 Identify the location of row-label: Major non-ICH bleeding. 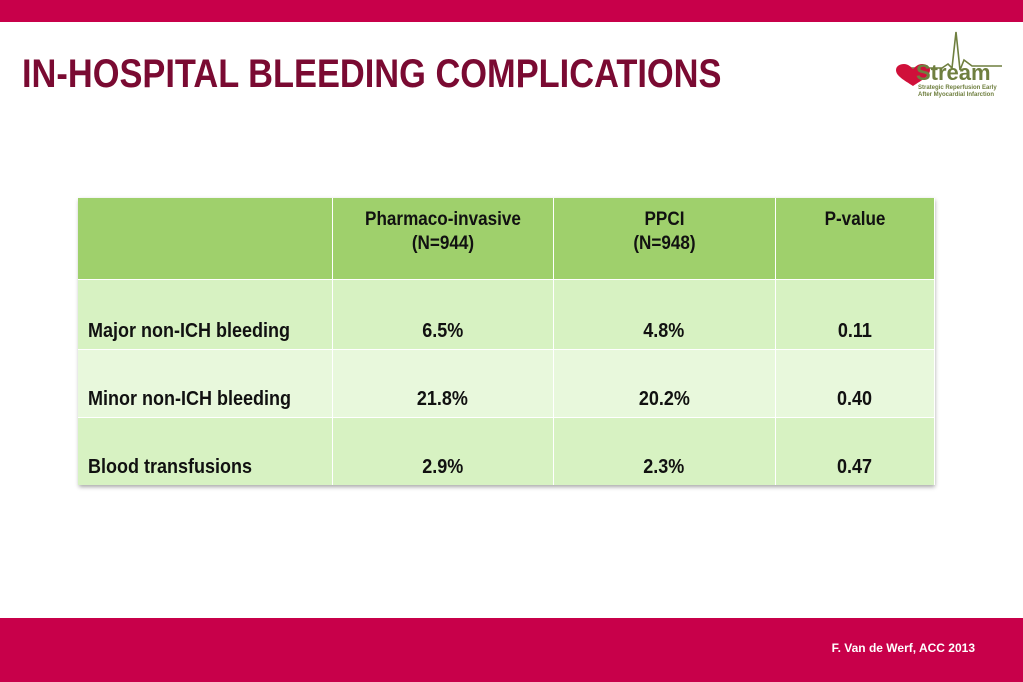
(205, 314).